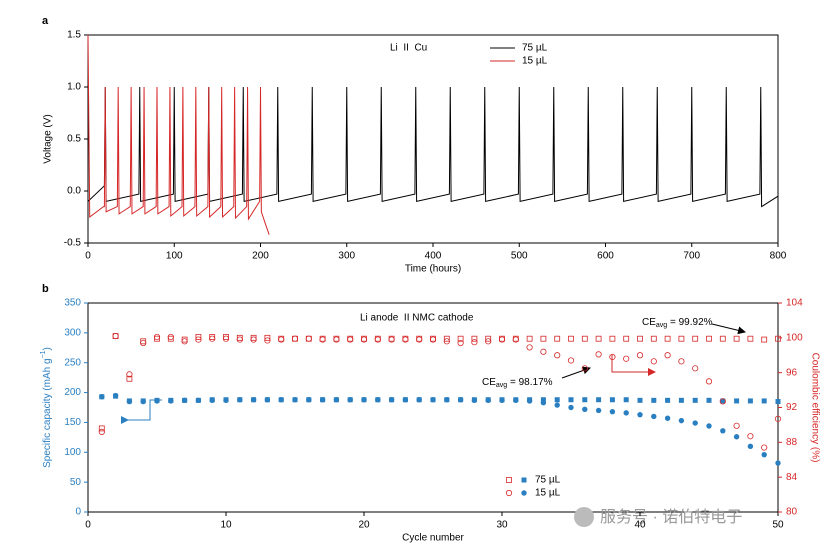 The image size is (831, 555). What do you see at coordinates (535, 48) in the screenshot?
I see `legend-label: 75 µL` at bounding box center [535, 48].